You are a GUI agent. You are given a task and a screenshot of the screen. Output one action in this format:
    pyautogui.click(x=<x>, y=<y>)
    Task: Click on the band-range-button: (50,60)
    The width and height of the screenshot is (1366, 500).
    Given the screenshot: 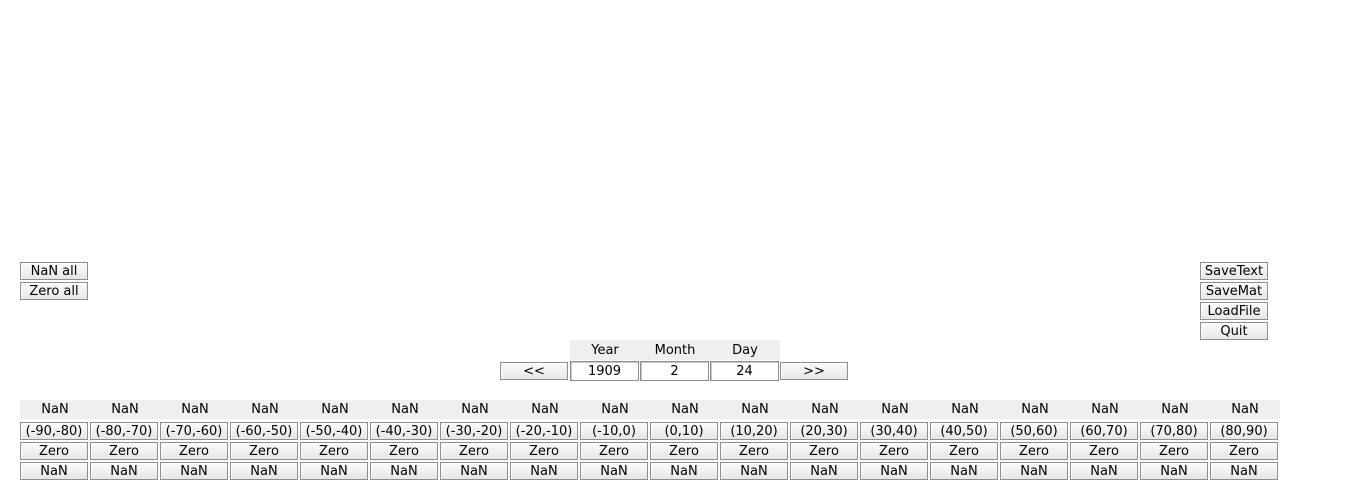 What is the action you would take?
    pyautogui.click(x=1034, y=431)
    